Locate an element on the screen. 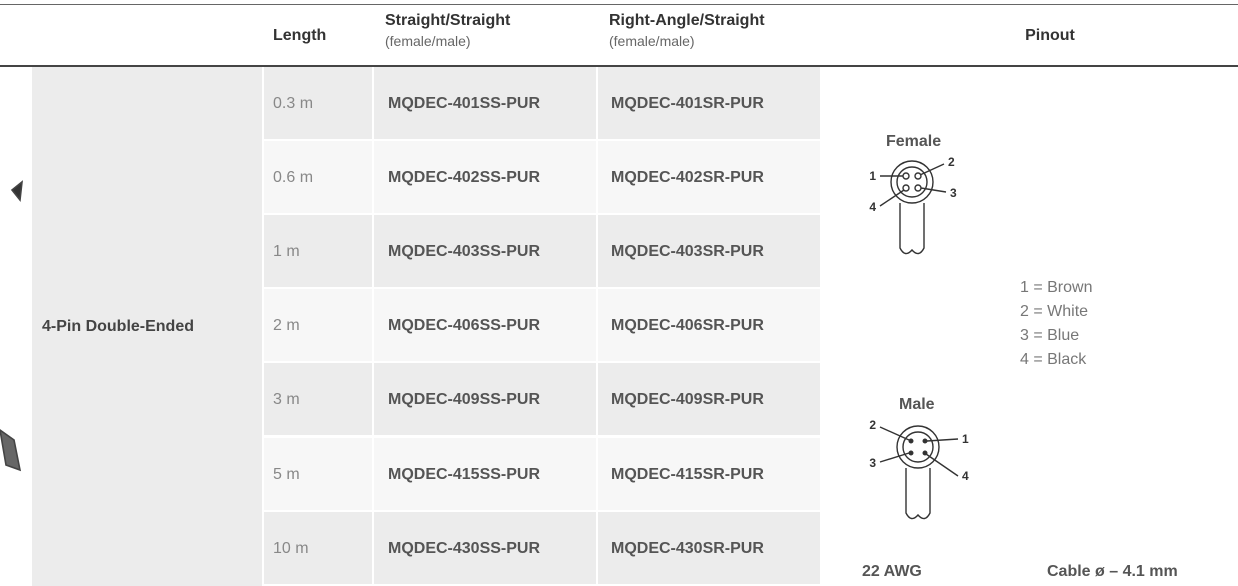  part-number: MQDEC-430SR-PUR is located at coordinates (687, 548).